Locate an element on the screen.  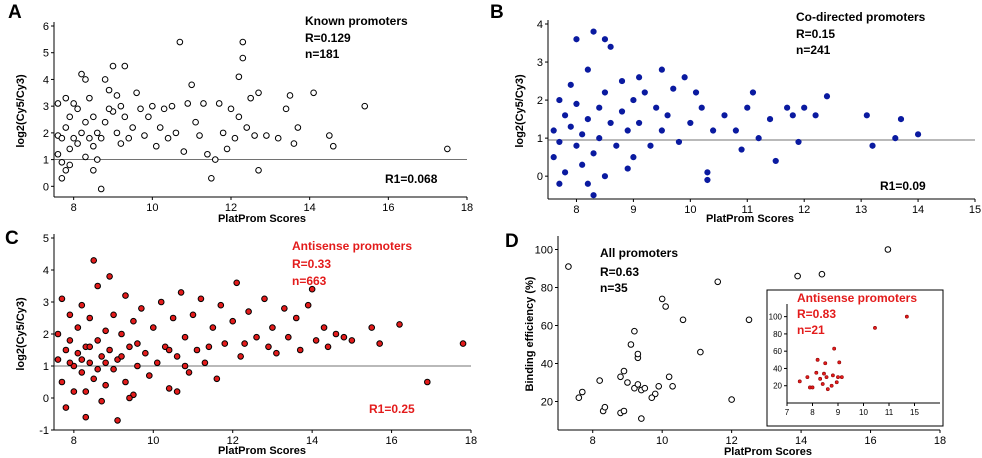
y-tick-label: 0 is located at coordinates (46, 399).